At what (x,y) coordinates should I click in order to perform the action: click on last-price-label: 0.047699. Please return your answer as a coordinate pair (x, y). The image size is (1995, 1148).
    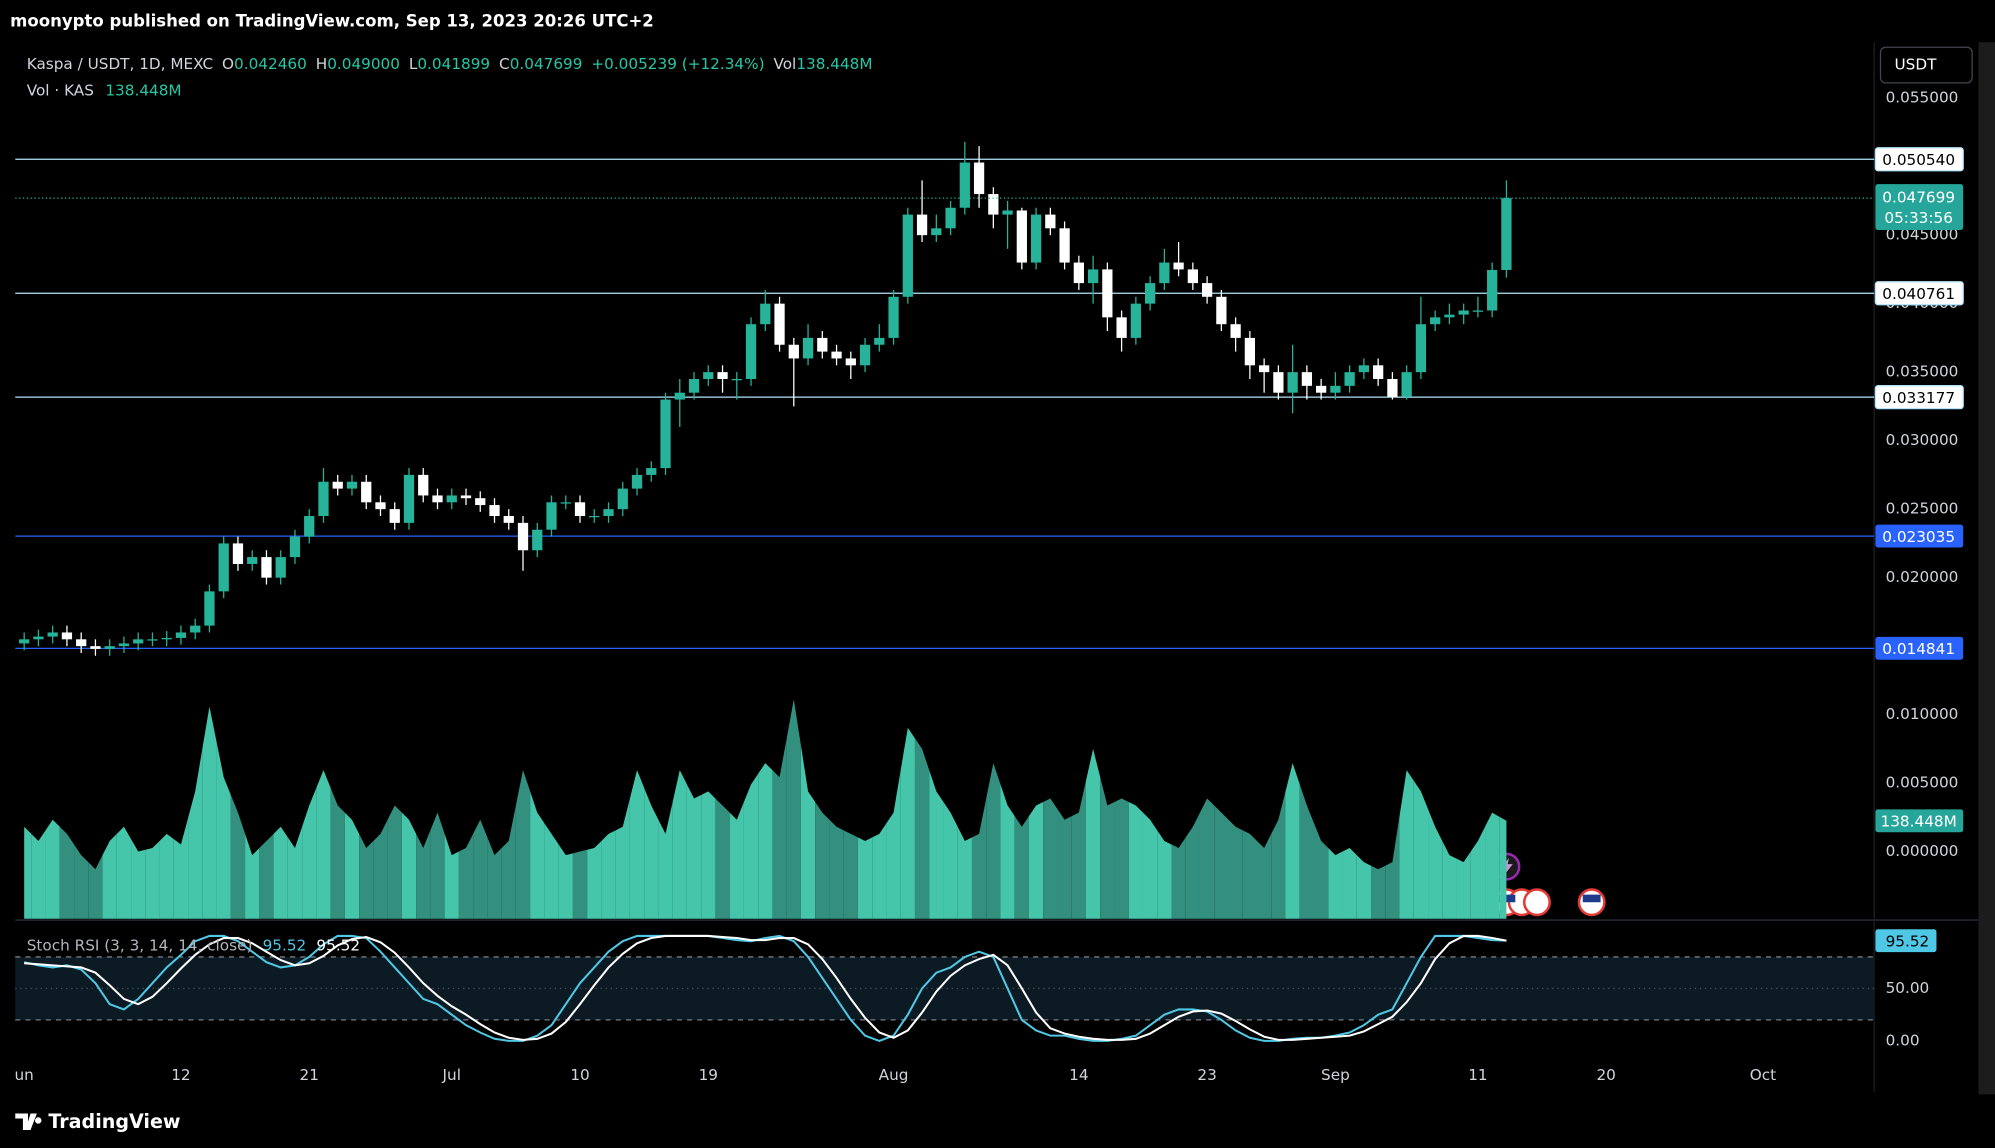
    Looking at the image, I should click on (1918, 198).